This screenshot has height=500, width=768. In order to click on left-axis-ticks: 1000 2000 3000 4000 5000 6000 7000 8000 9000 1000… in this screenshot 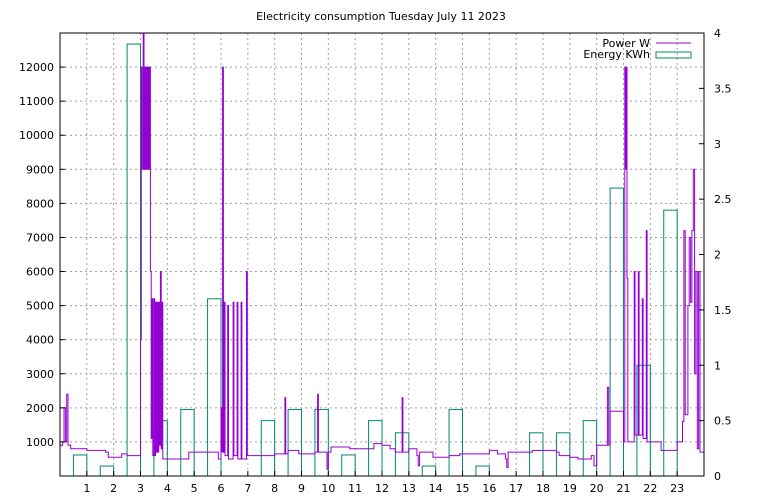, I will do `click(42, 255)`.